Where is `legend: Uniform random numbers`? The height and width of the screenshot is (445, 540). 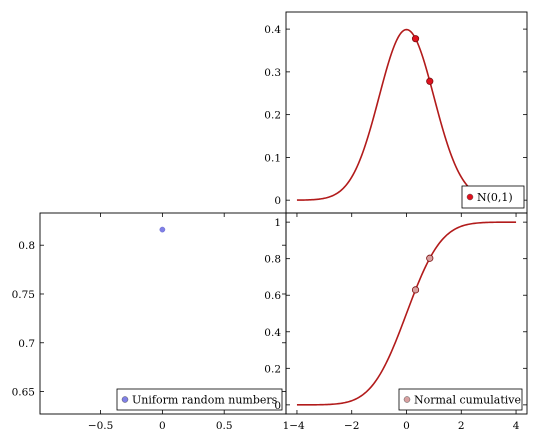 legend: Uniform random numbers is located at coordinates (199, 399).